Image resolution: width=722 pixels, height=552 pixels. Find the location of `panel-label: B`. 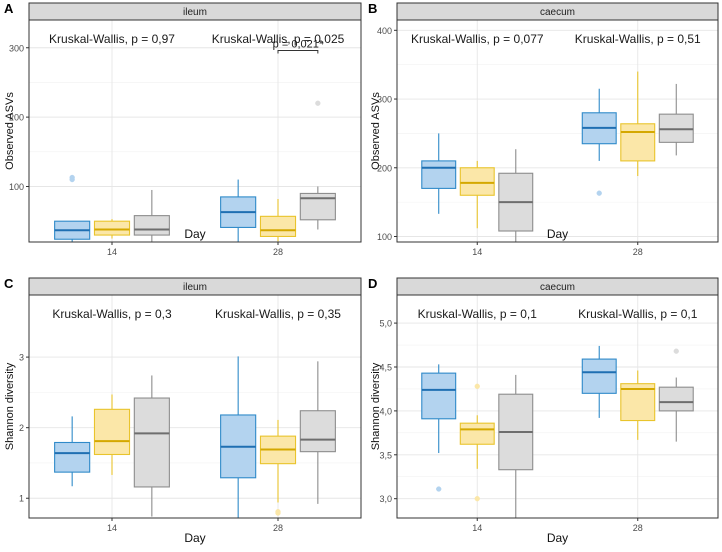

panel-label: B is located at coordinates (372, 8).